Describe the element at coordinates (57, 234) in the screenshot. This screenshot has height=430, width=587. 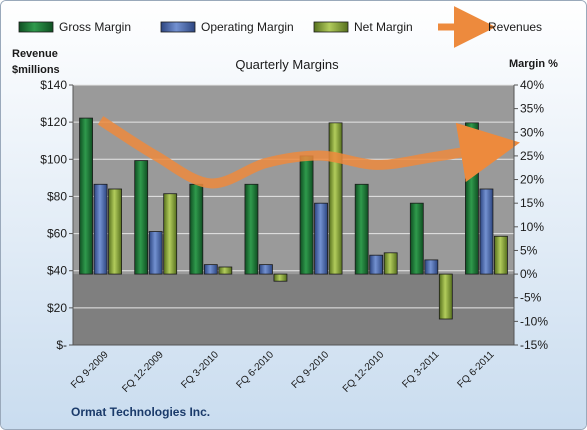
I see `left-tick-label: $60` at that location.